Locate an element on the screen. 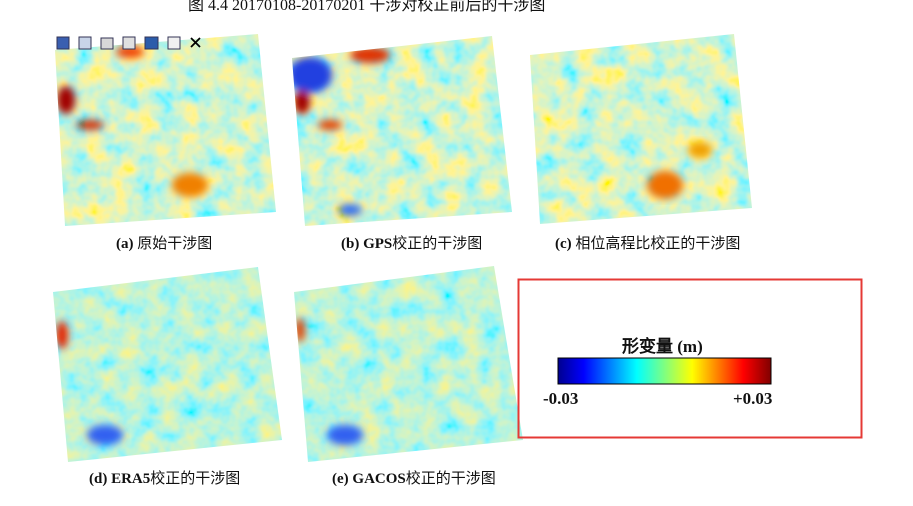 The image size is (913, 506). interferogram-e is located at coordinates (408, 364).